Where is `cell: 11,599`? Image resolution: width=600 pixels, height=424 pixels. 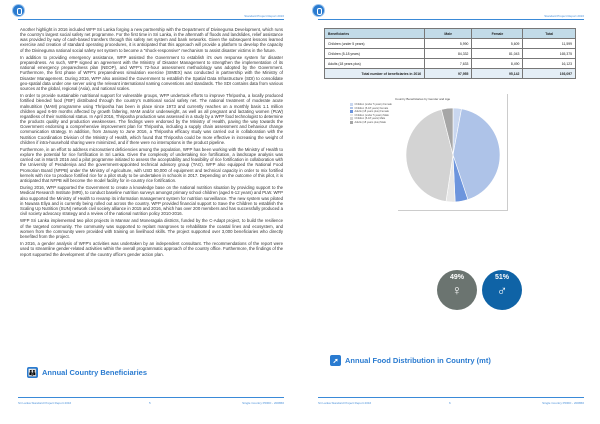 cell: 11,599 is located at coordinates (549, 43).